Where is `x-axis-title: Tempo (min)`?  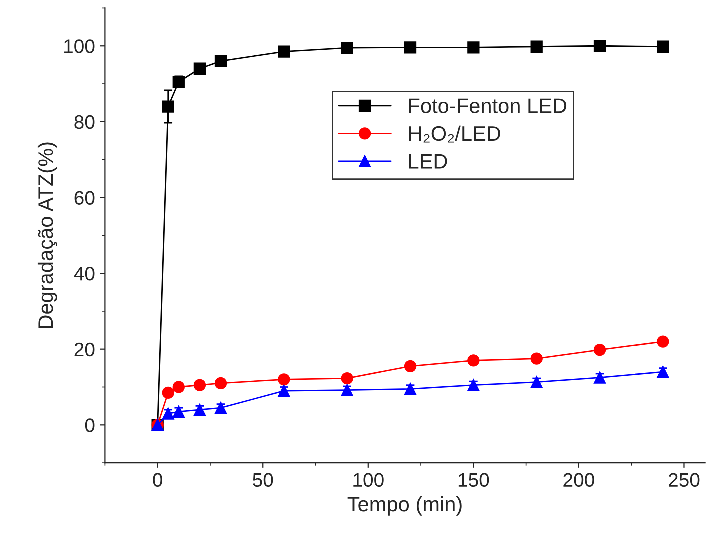
x-axis-title: Tempo (min) is located at coordinates (405, 506).